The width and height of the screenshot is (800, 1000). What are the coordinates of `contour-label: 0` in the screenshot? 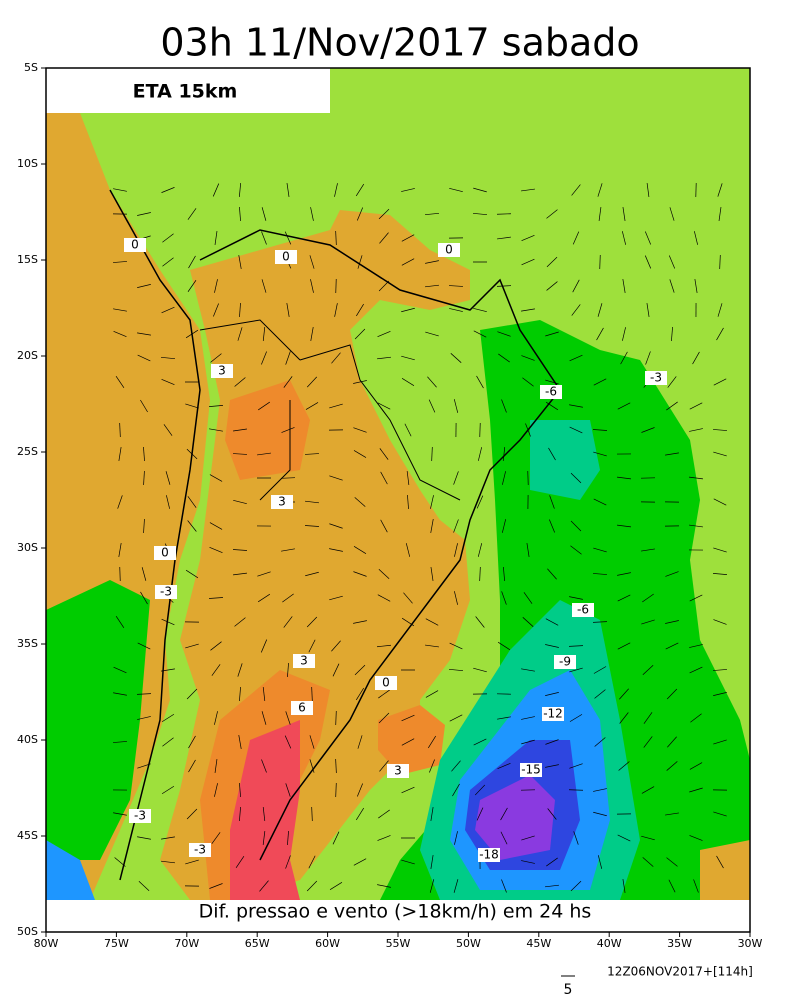 It's located at (449, 250).